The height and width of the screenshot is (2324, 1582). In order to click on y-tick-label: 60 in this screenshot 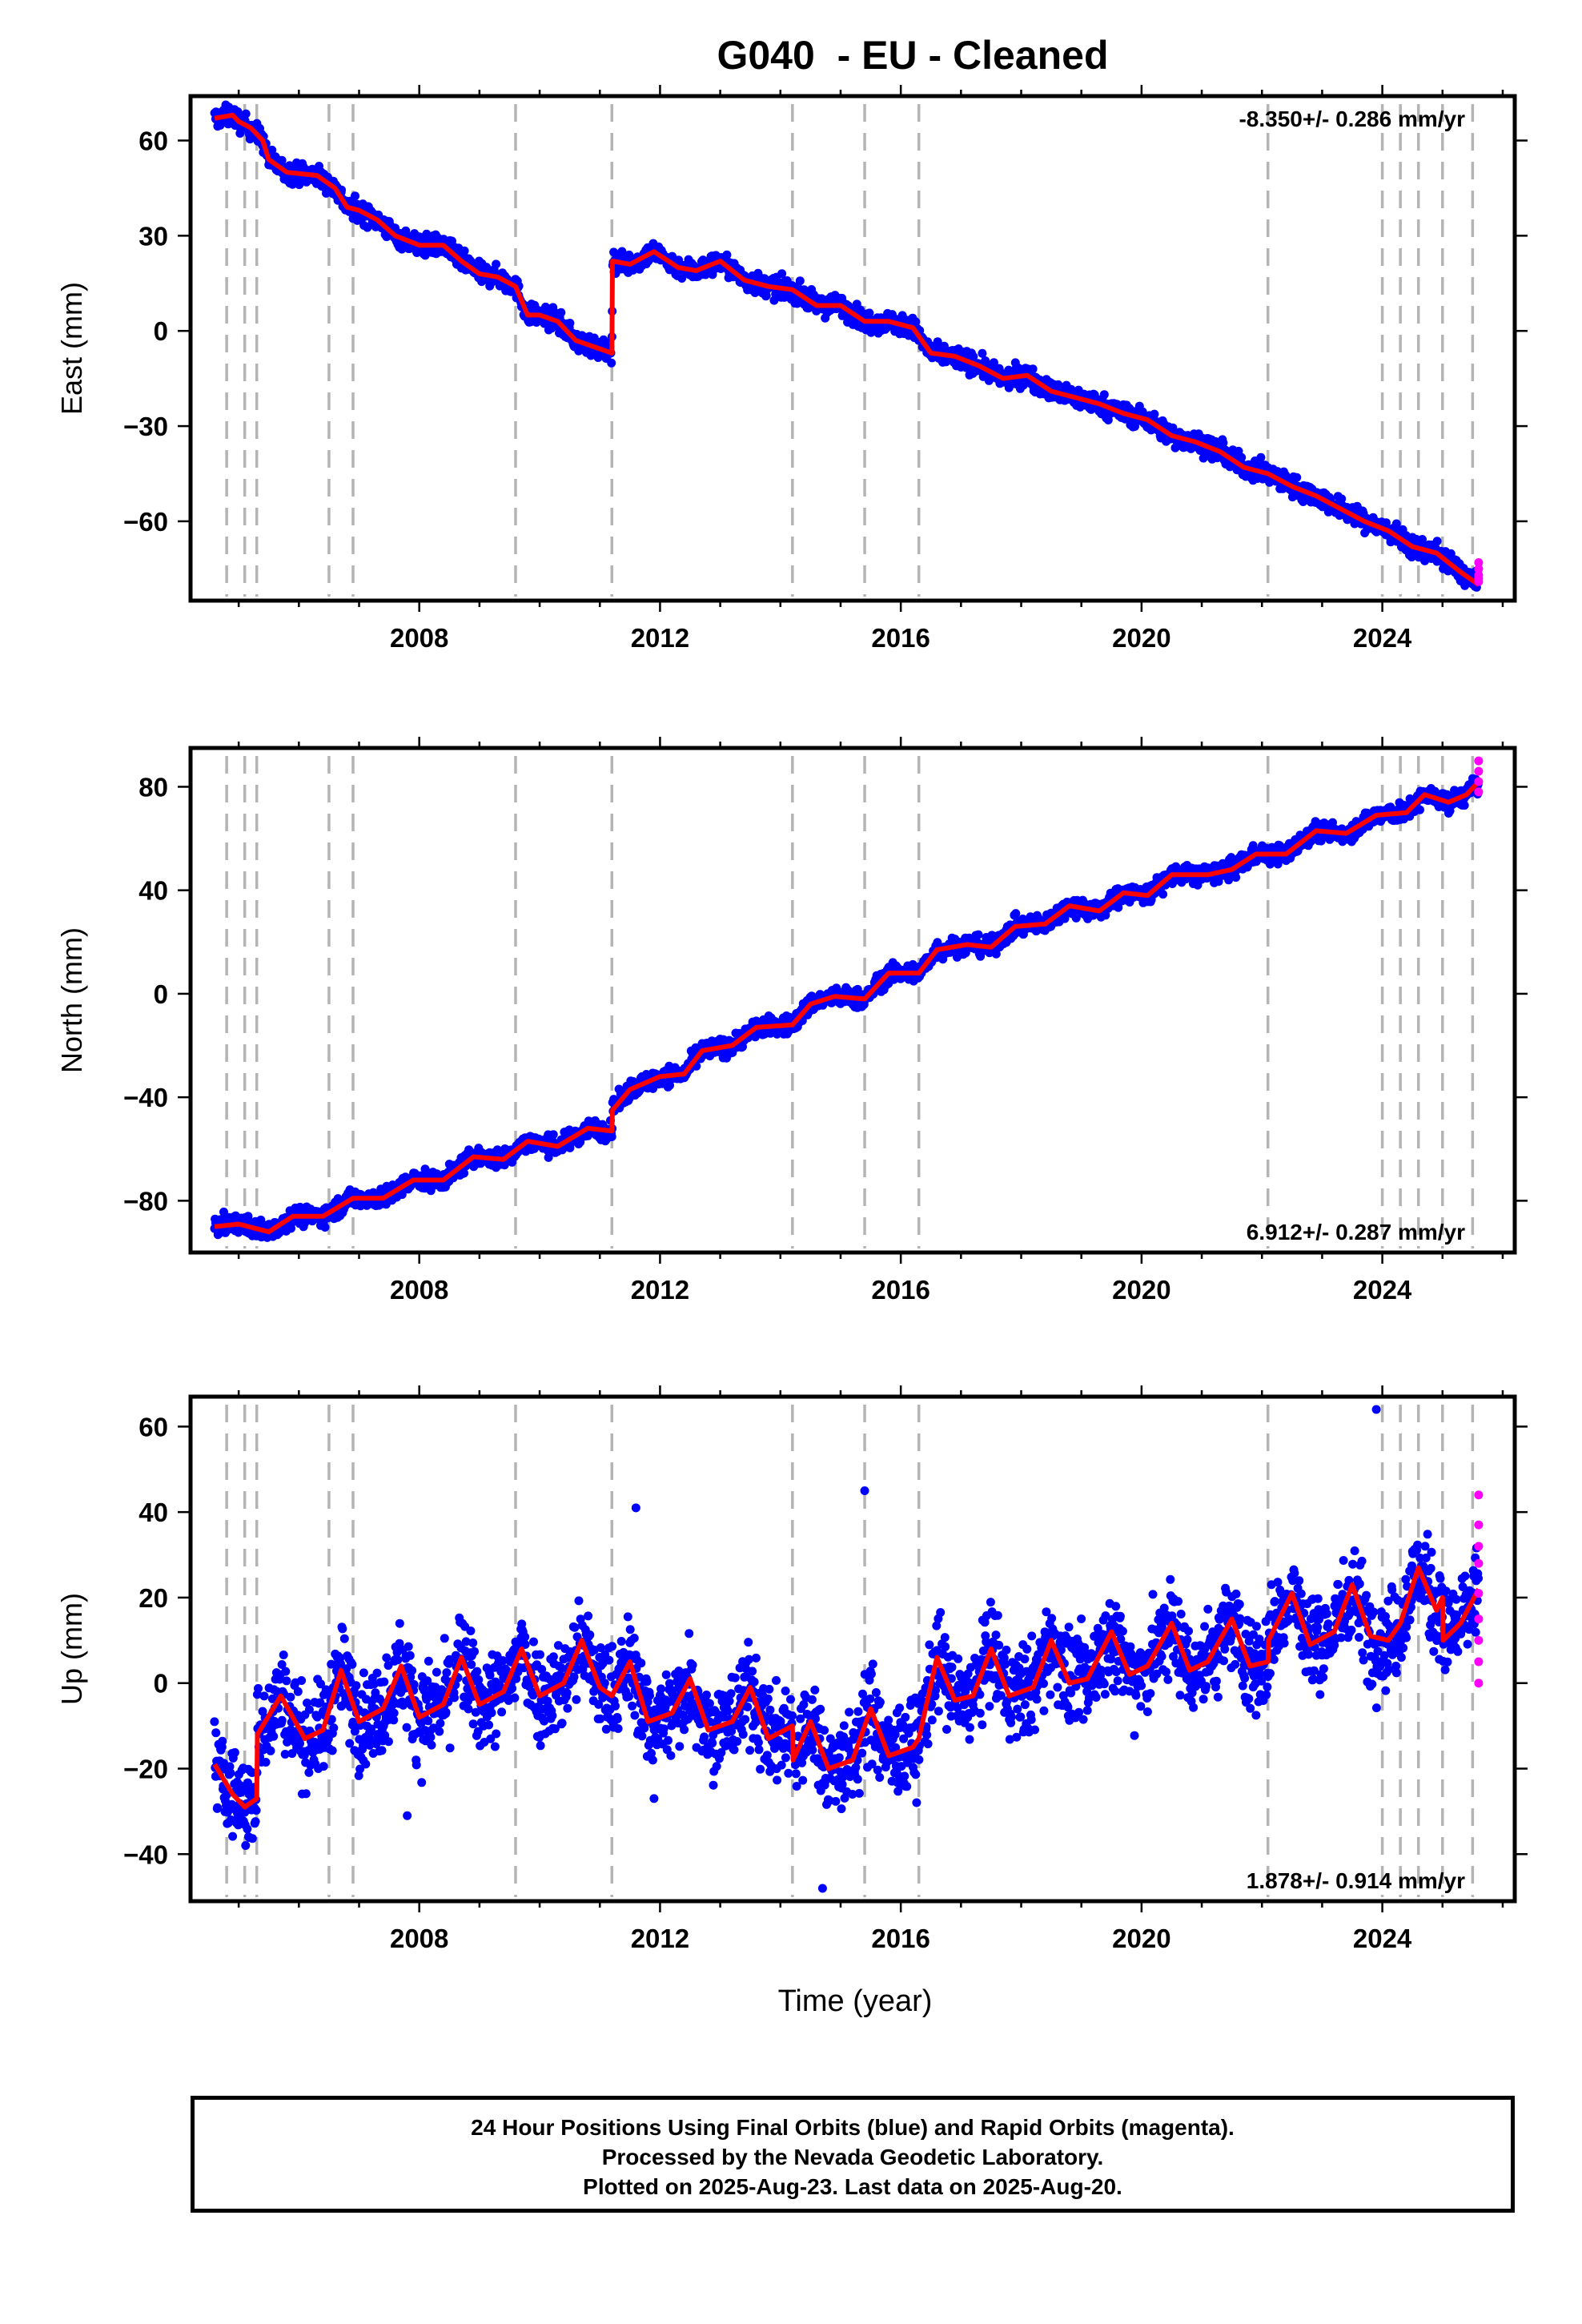, I will do `click(154, 140)`.